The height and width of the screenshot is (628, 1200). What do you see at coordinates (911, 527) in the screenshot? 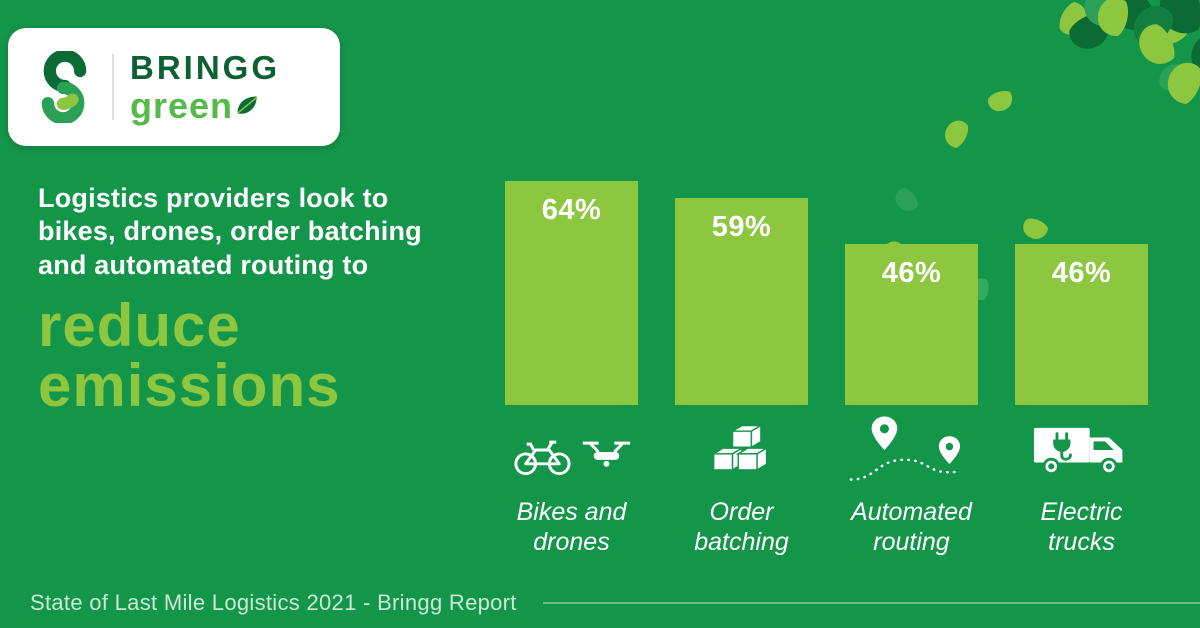
I see `category-label: Automated routing` at bounding box center [911, 527].